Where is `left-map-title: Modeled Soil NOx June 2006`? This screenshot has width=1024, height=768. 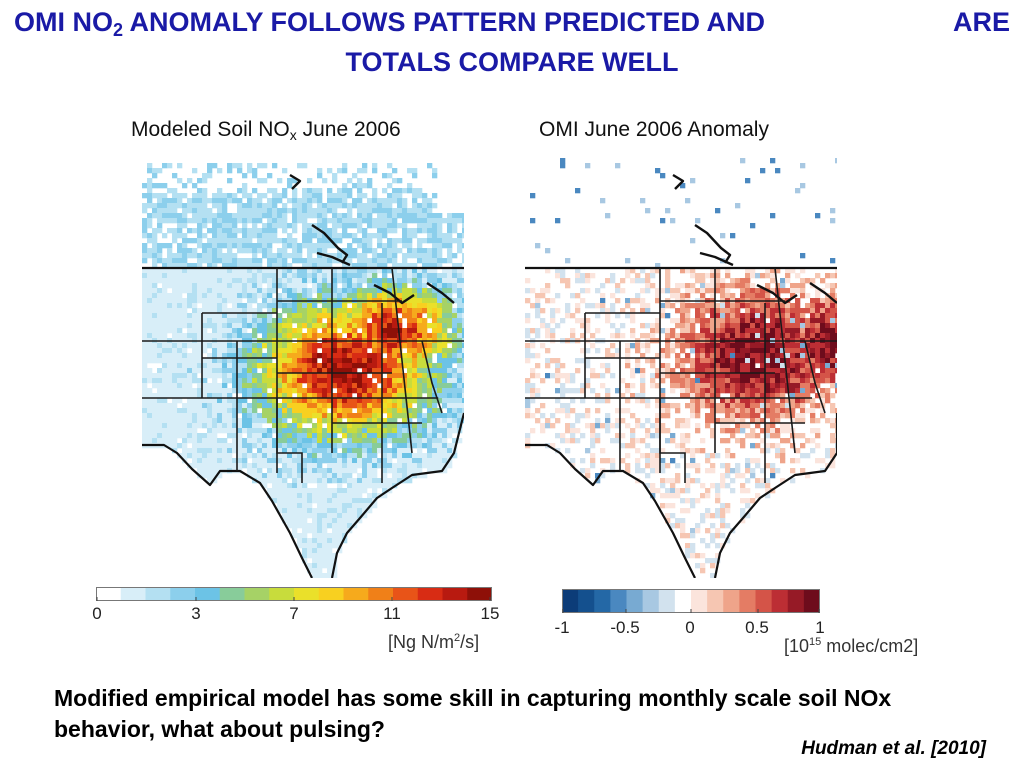
left-map-title: Modeled Soil NOx June 2006 is located at coordinates (266, 130).